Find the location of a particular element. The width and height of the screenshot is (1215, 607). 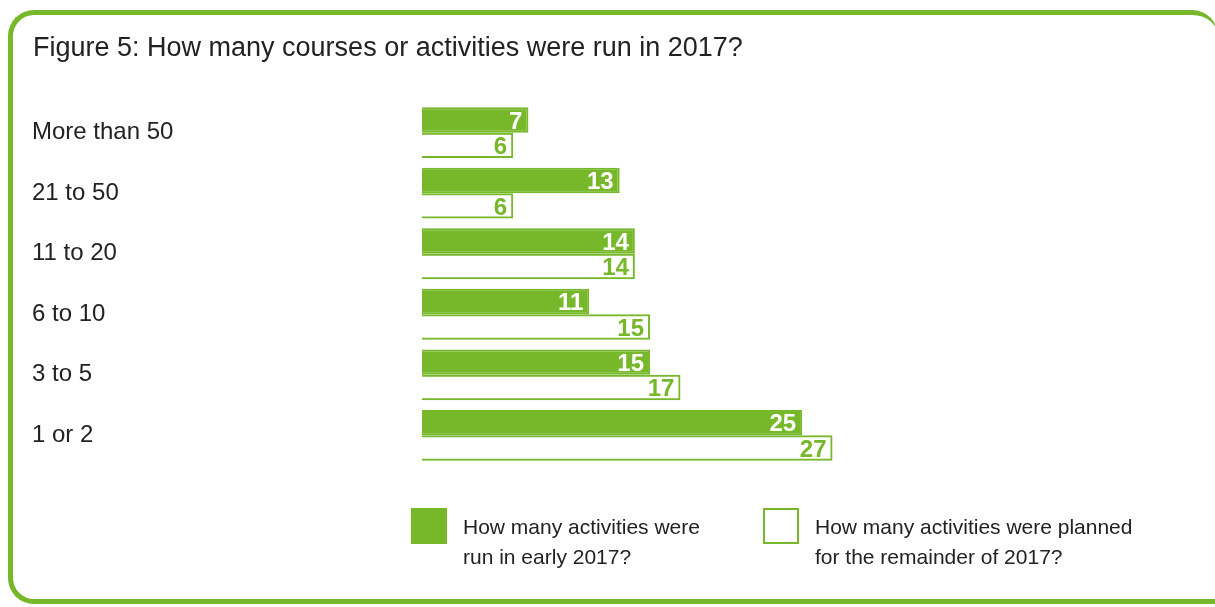

y-tick-label: 3 to 5 is located at coordinates (62, 373).